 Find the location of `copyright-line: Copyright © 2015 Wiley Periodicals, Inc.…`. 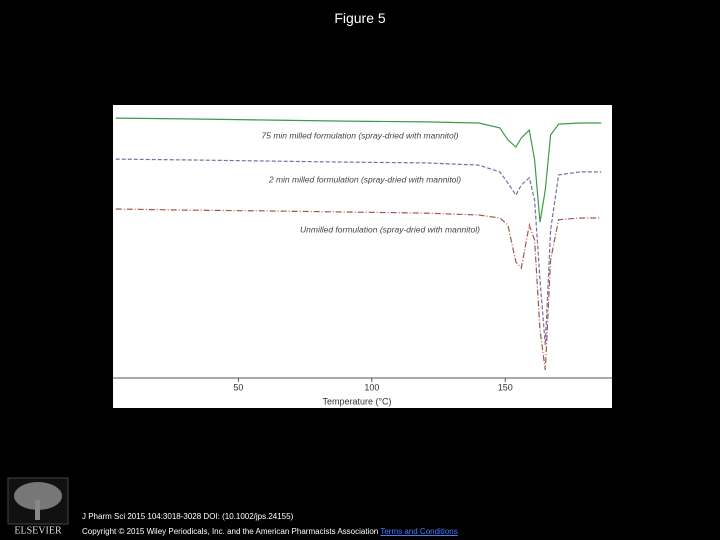

copyright-line: Copyright © 2015 Wiley Periodicals, Inc.… is located at coordinates (270, 531).